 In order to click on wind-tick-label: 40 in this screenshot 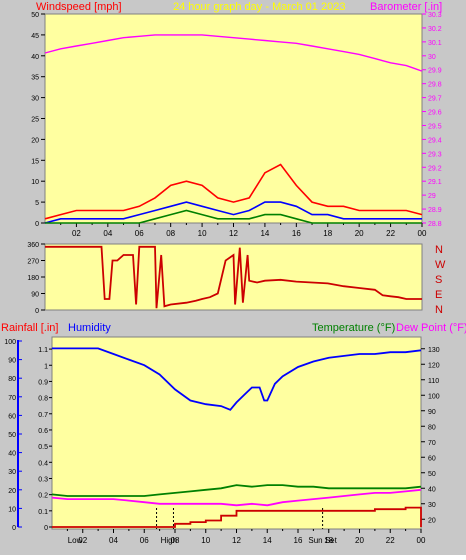, I will do `click(35, 57)`.